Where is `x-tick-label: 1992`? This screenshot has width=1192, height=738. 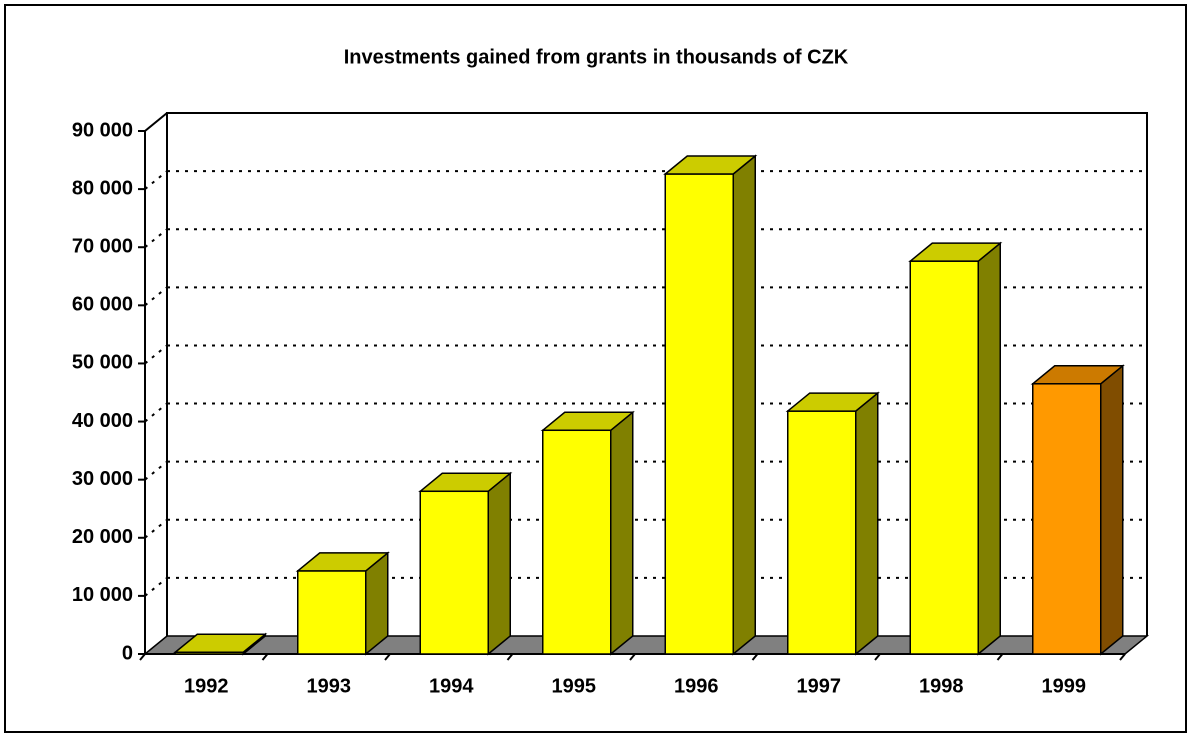 x-tick-label: 1992 is located at coordinates (206, 686).